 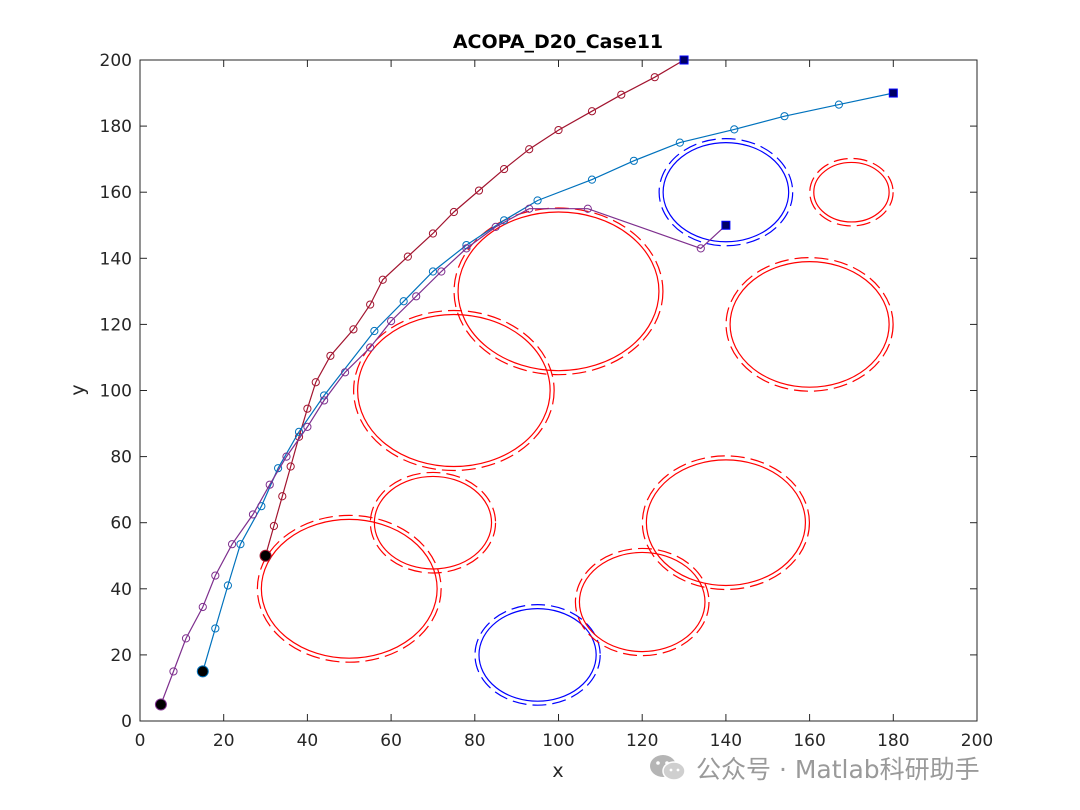 I want to click on obstacle-1-safety-margin, so click(x=349, y=588).